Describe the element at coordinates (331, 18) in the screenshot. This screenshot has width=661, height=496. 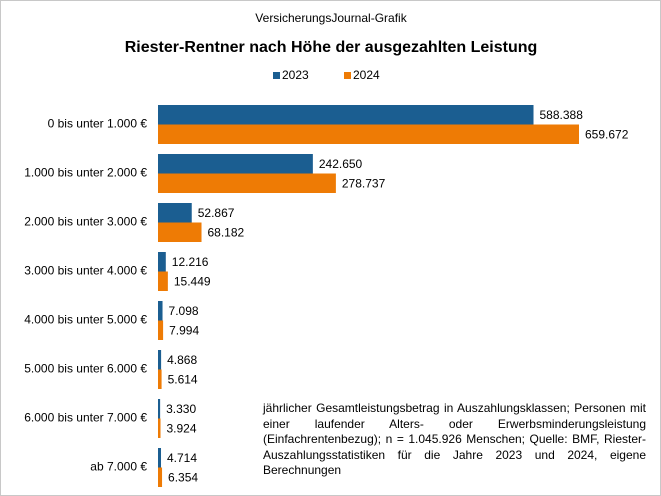
I see `chart-subtitle: VersicherungsJournal-Grafik` at that location.